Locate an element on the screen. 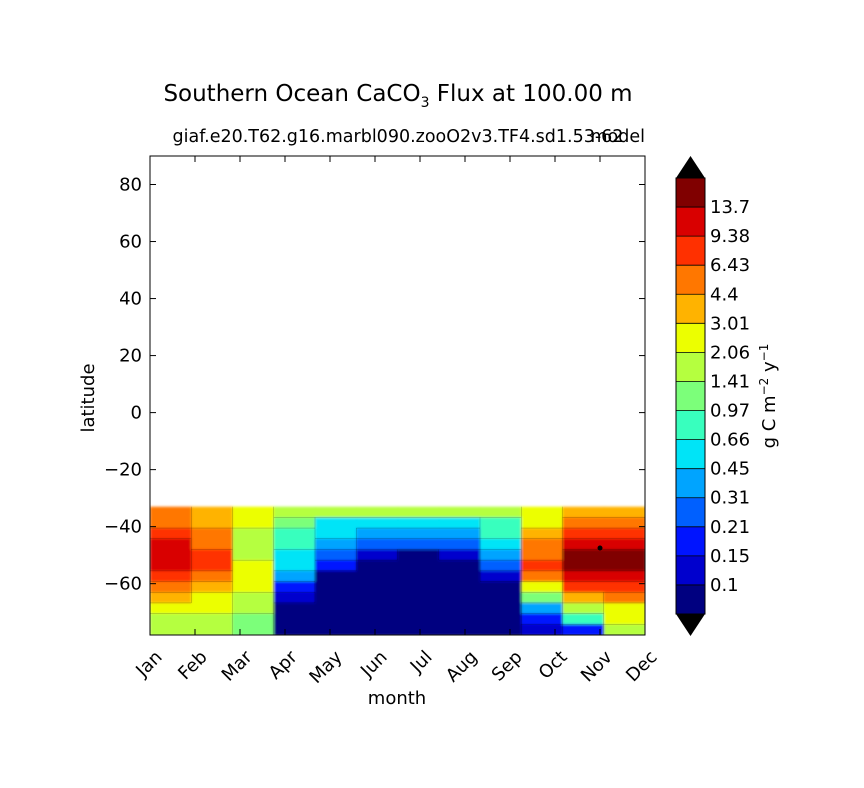 The height and width of the screenshot is (788, 864). y-tick-label: −40 is located at coordinates (123, 527).